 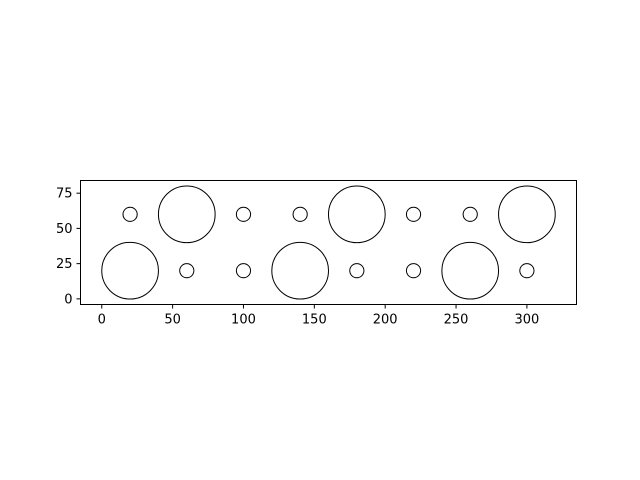 I want to click on x-tick-label: 200, so click(x=385, y=320).